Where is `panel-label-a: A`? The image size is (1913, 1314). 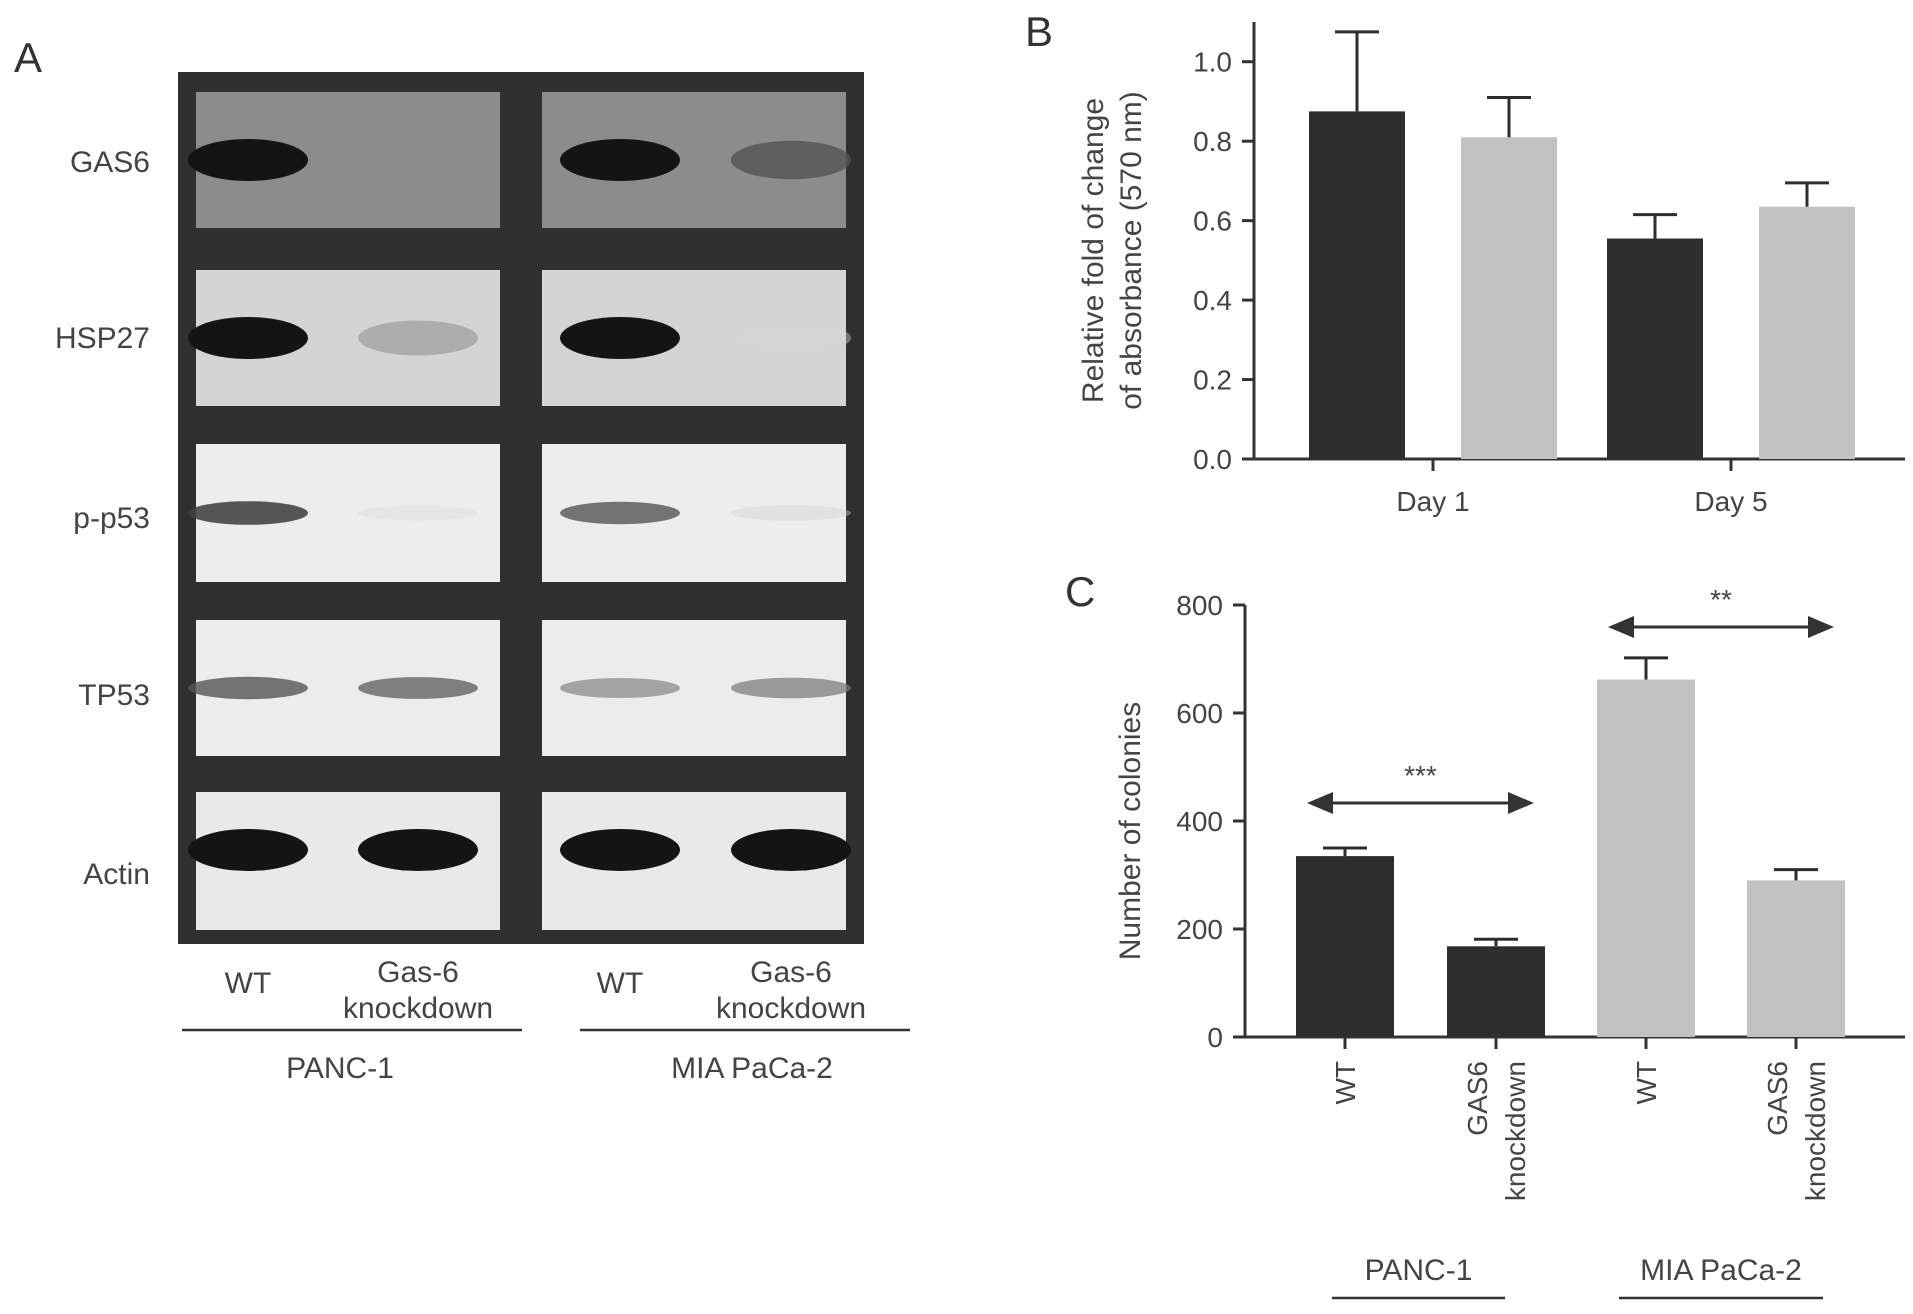 panel-label-a: A is located at coordinates (28, 57).